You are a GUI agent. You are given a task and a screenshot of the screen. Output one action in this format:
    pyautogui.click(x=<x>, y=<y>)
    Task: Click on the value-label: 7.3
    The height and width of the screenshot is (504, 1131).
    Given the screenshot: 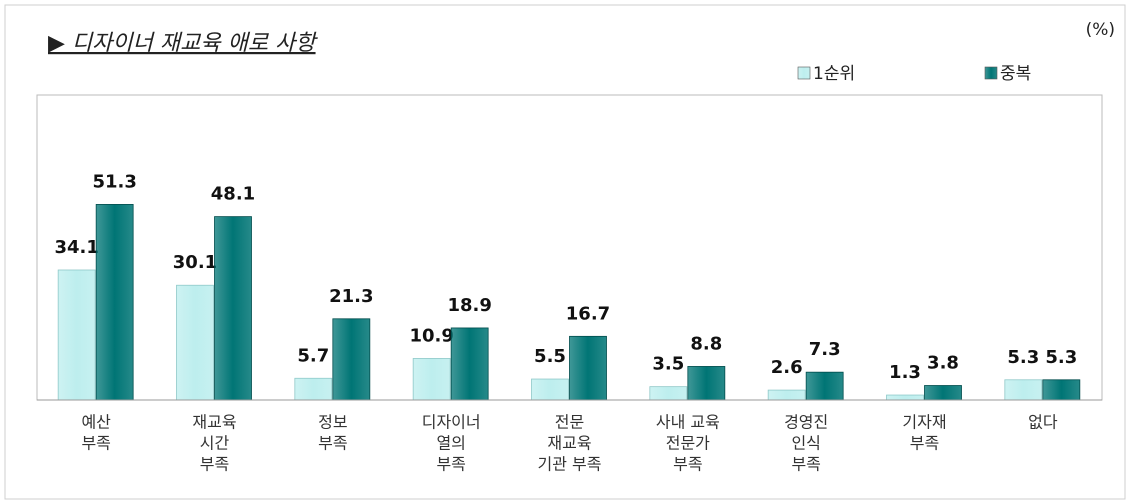 What is the action you would take?
    pyautogui.click(x=825, y=349)
    